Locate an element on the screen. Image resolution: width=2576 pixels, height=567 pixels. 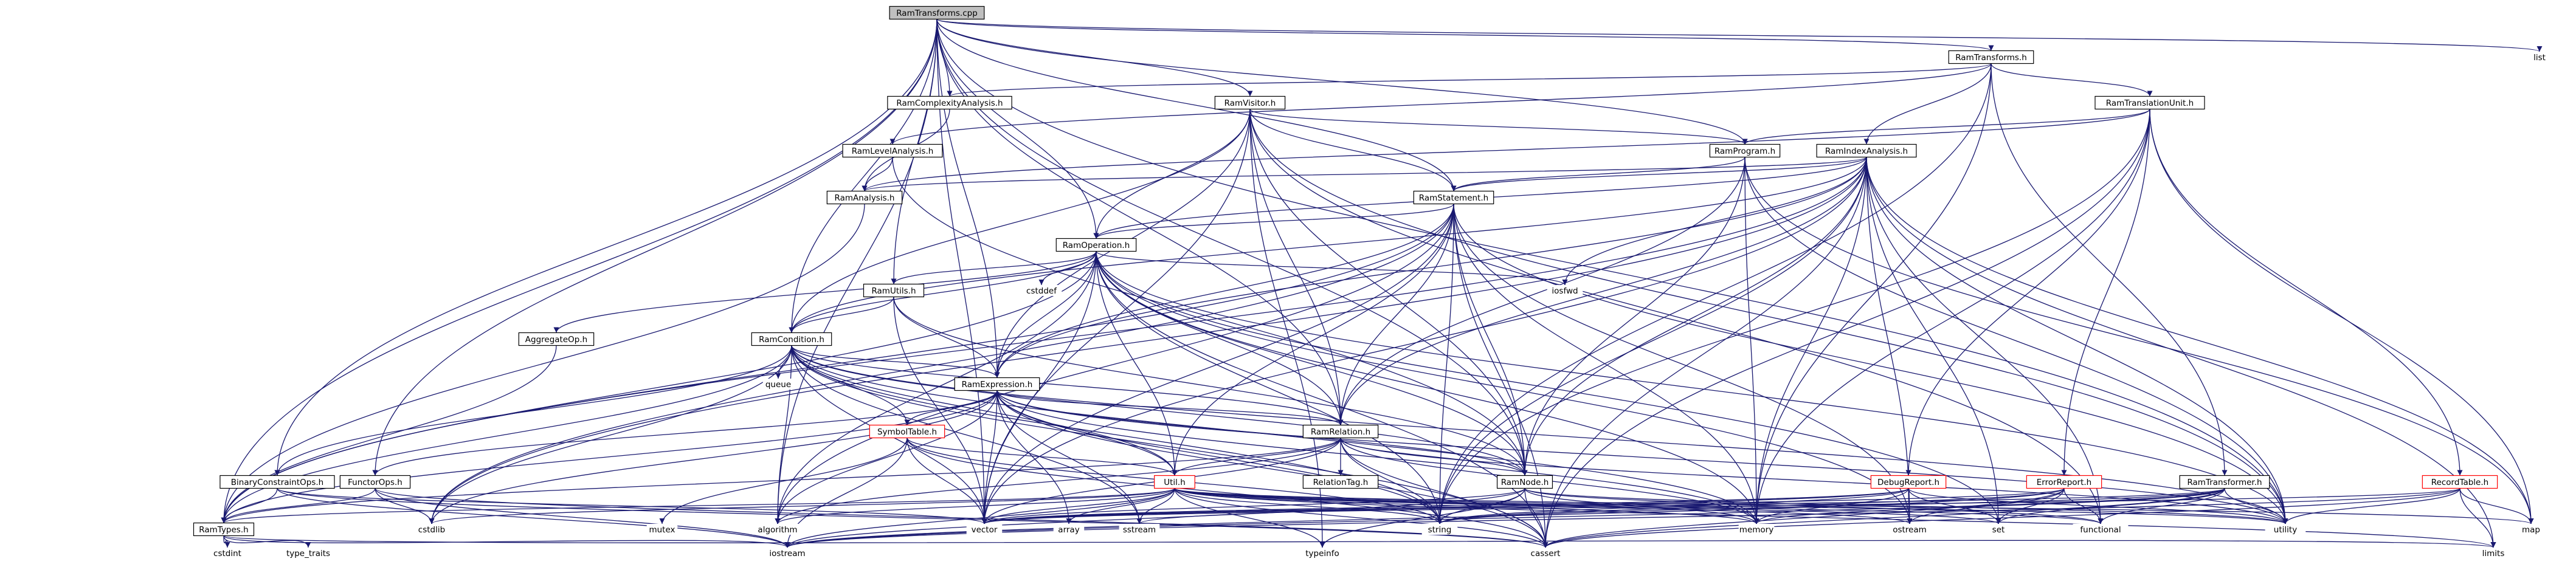
node-label: map is located at coordinates (2531, 530).